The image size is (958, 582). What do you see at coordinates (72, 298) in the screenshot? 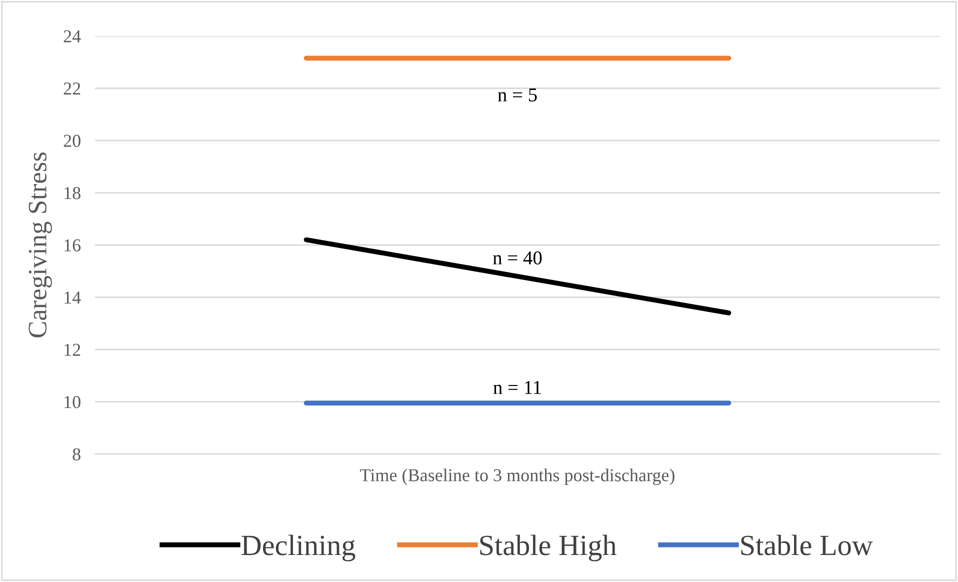
I see `y-tick-label: 14` at bounding box center [72, 298].